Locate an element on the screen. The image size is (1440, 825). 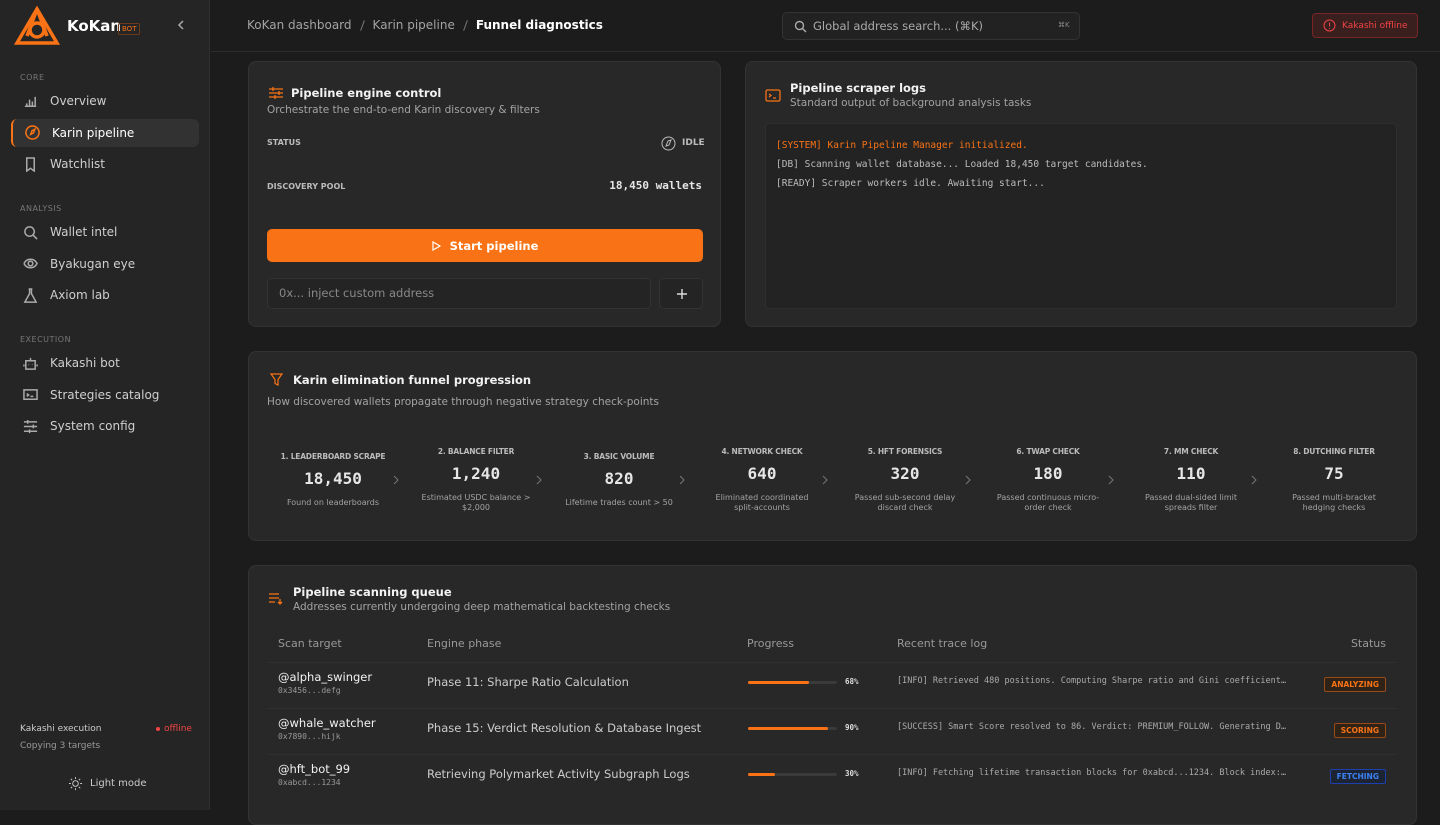
alert-text: Kakashi offline is located at coordinates (1375, 25).